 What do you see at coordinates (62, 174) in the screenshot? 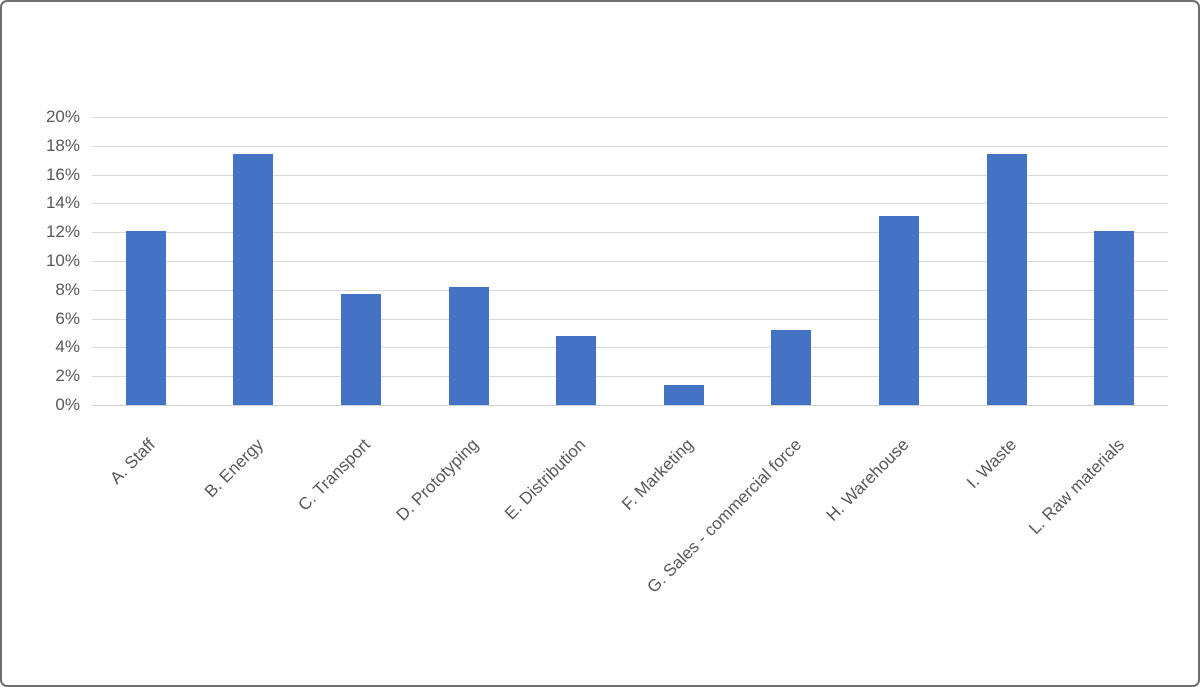
I see `y-axis-tick-label: 16%` at bounding box center [62, 174].